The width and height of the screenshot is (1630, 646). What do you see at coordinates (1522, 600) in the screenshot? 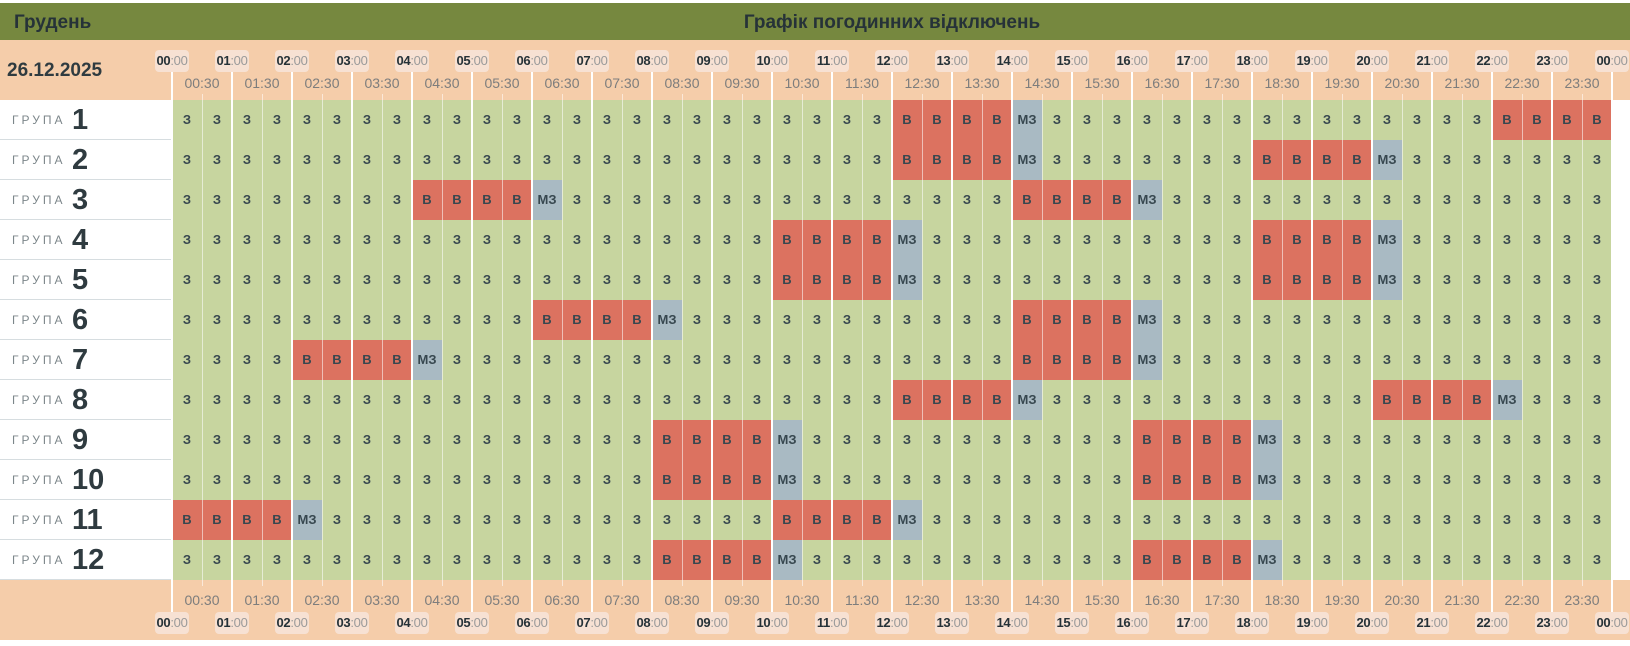
I see `half-hour-label: 22:30` at bounding box center [1522, 600].